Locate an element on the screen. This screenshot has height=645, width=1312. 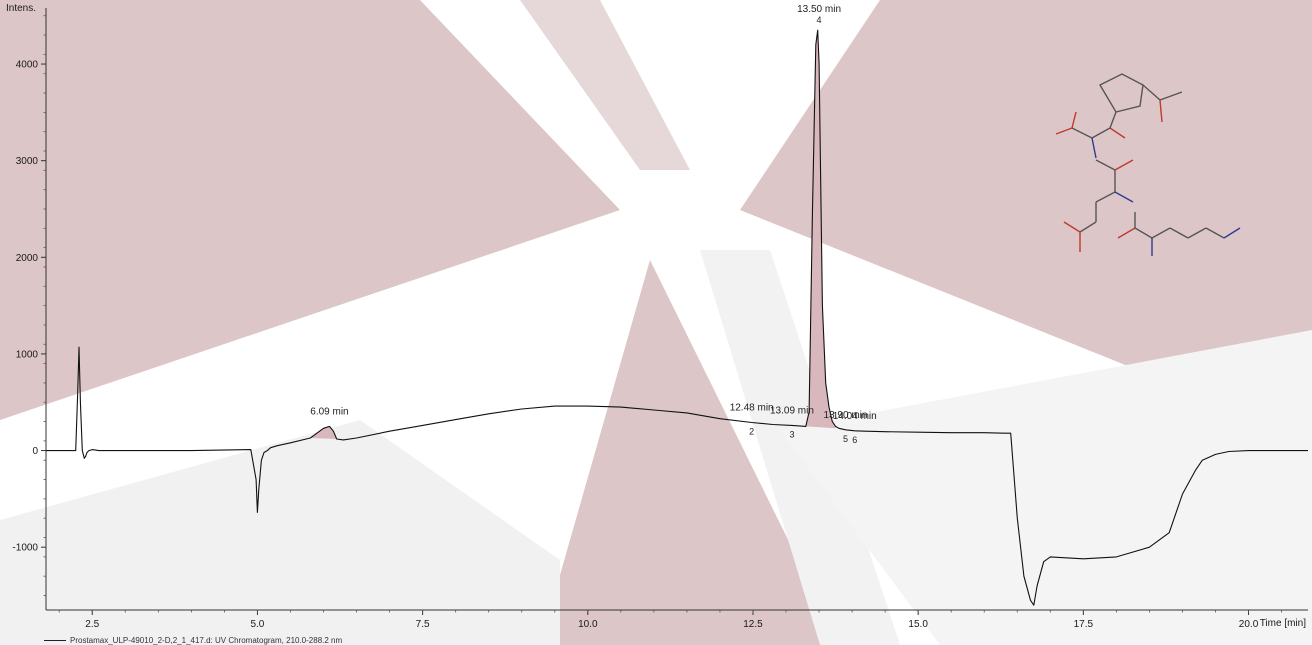
x-tick-label: 5.0 is located at coordinates (257, 624).